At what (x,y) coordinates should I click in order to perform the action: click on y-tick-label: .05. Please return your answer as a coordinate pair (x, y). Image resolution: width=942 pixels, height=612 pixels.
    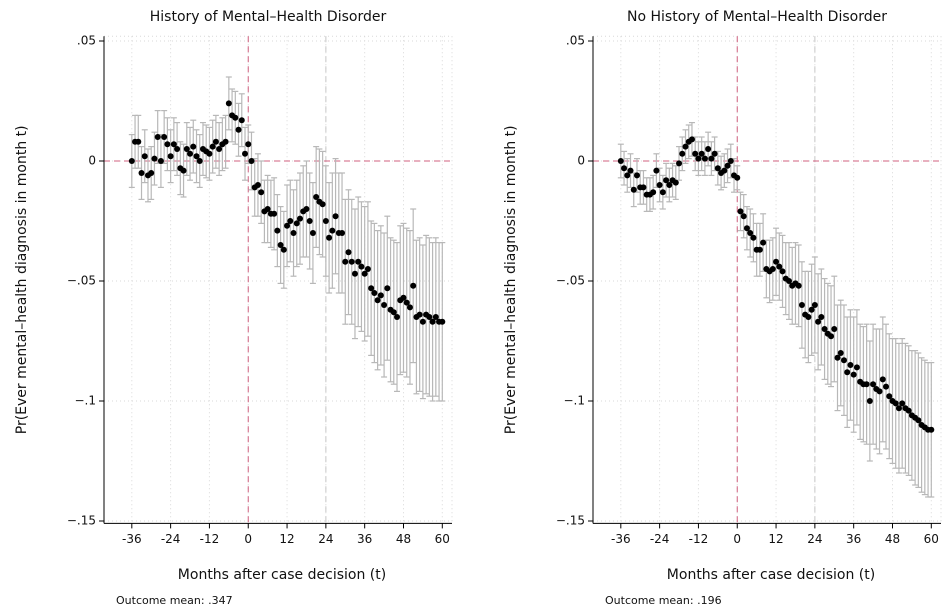
    Looking at the image, I should click on (575, 41).